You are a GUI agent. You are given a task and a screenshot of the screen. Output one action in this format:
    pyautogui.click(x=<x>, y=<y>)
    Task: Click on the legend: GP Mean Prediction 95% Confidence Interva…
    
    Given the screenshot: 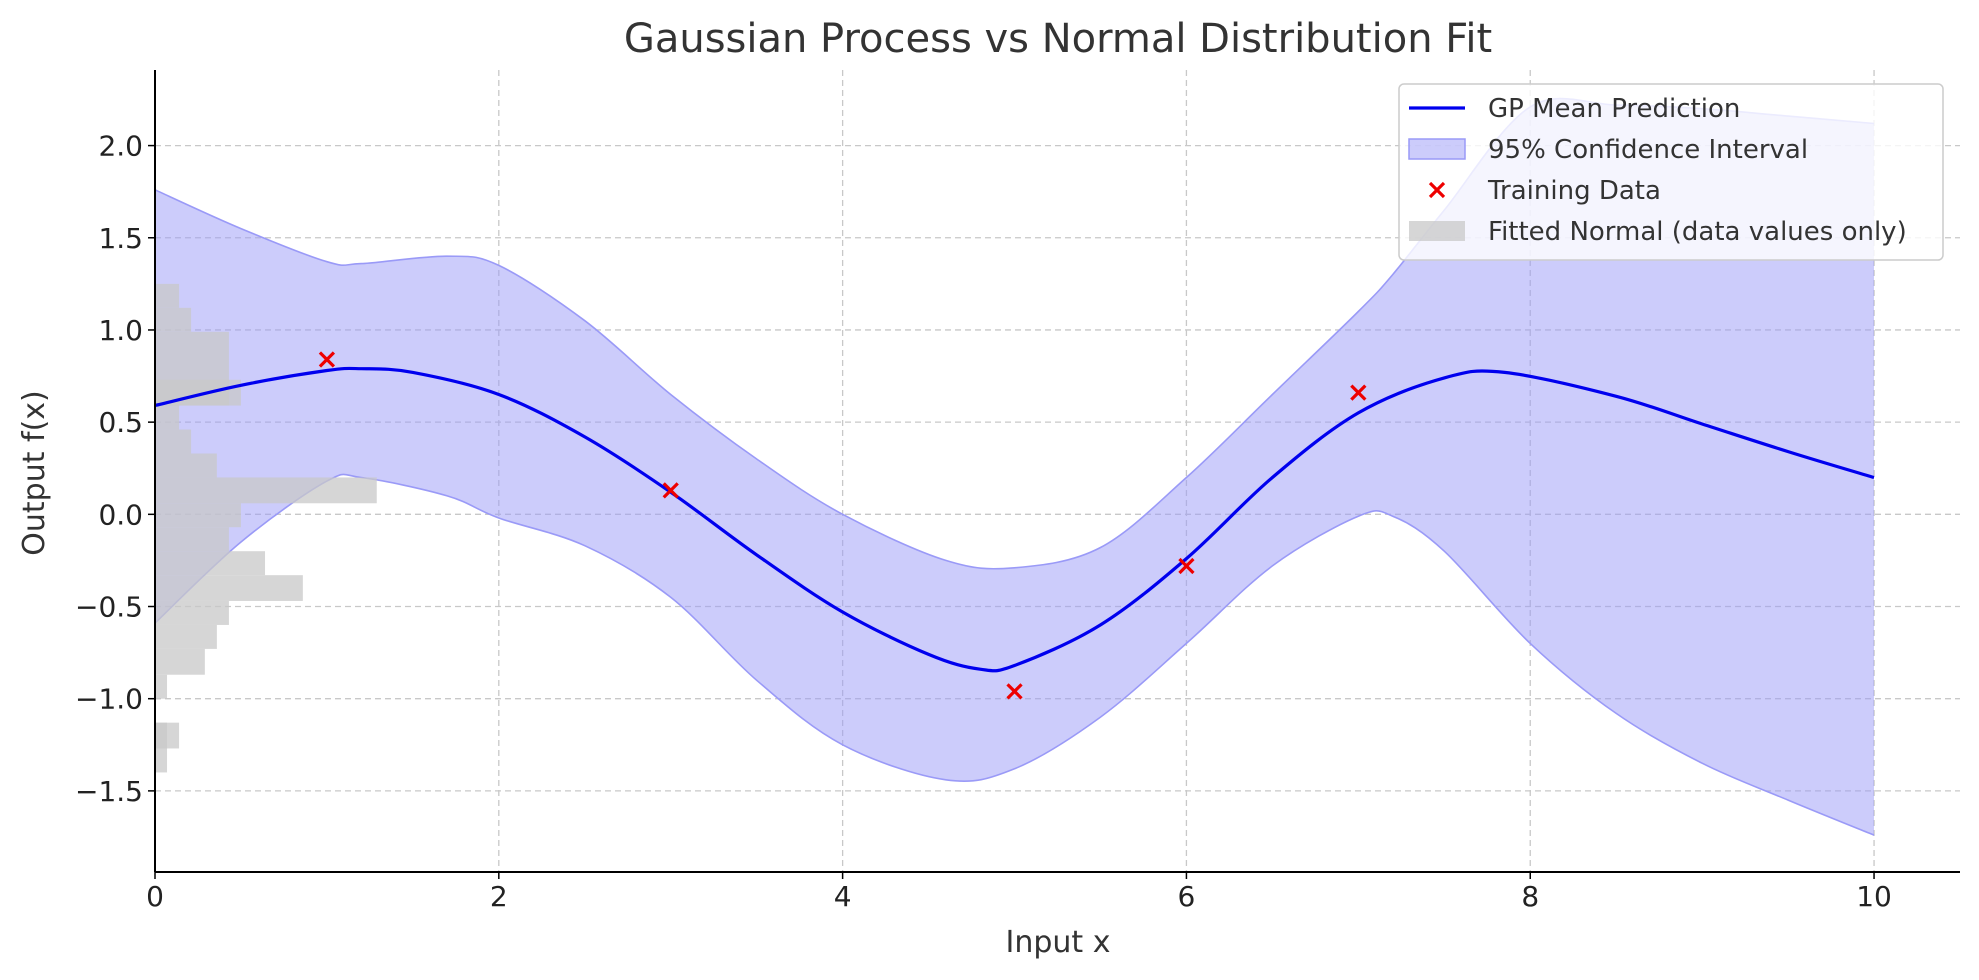 What is the action you would take?
    pyautogui.click(x=1671, y=172)
    